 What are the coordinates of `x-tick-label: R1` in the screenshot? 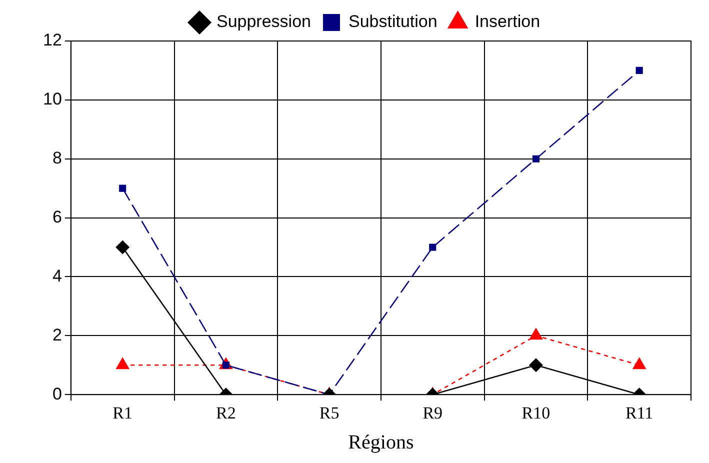 It's located at (122, 412).